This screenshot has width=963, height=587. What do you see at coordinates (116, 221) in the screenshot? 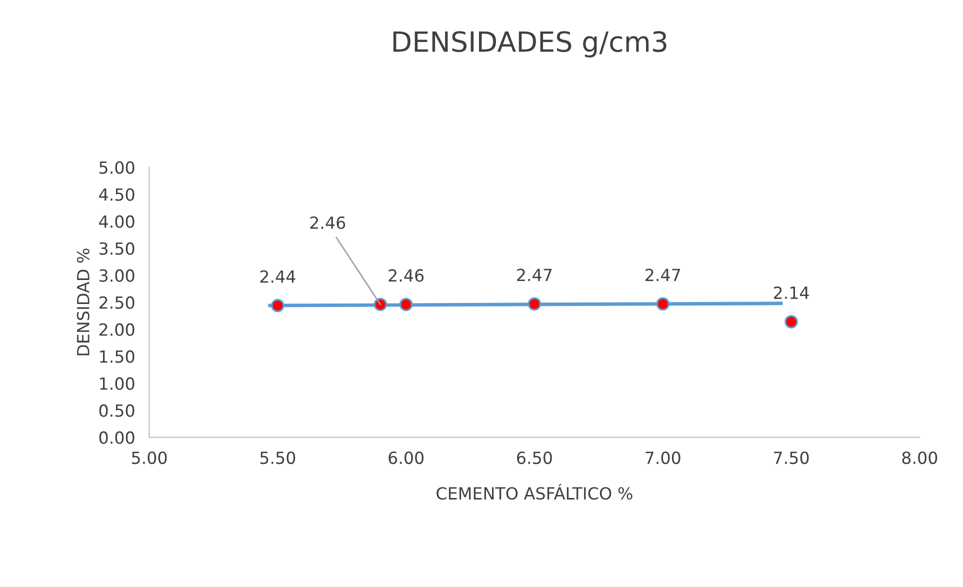
I see `y-tick-label: 4.00` at bounding box center [116, 221].